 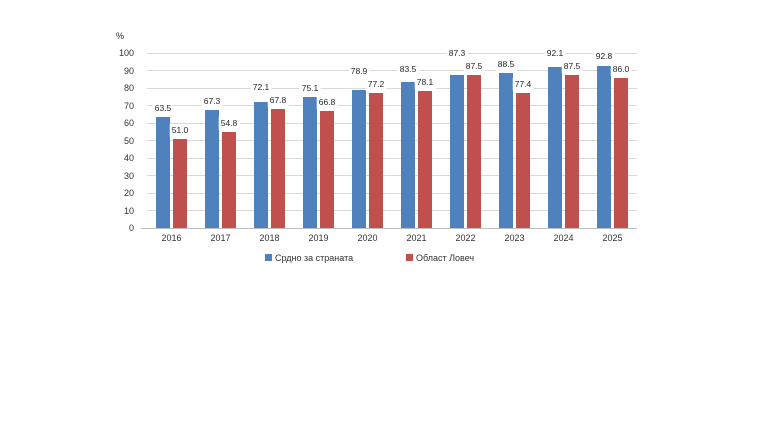 I want to click on x-axis-tick: 2017, so click(x=220, y=238).